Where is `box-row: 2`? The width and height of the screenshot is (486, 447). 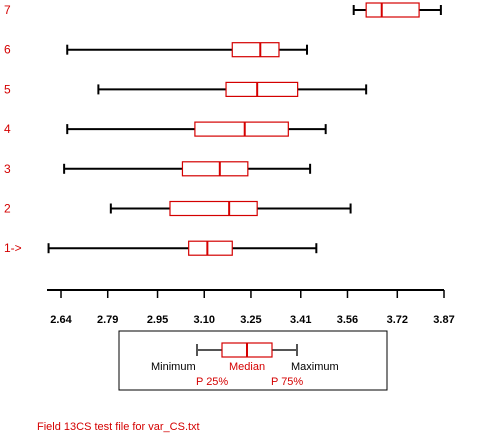
box-row: 2 is located at coordinates (178, 208).